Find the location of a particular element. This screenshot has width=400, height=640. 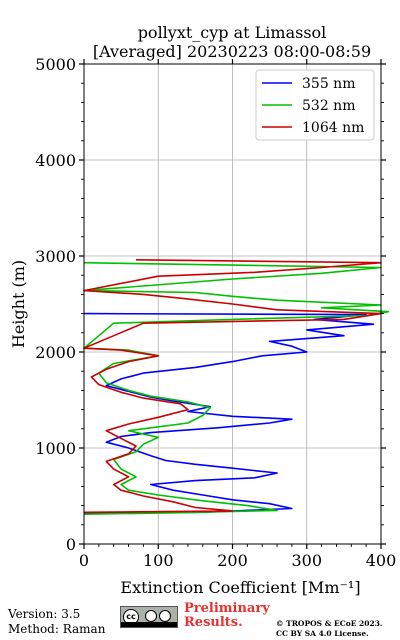

sa-icon is located at coordinates (165, 616).